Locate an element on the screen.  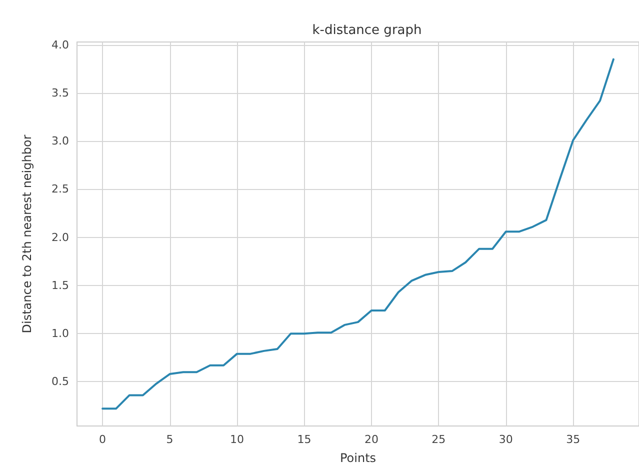
y-tick-label: 4.0 is located at coordinates (60, 45).